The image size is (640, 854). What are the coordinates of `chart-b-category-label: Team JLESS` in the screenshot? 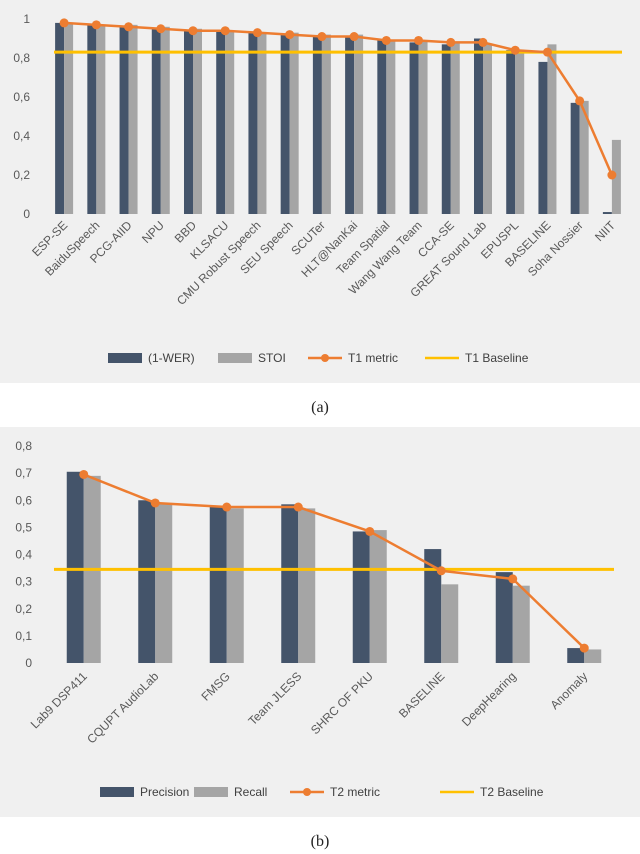 It's located at (274, 698).